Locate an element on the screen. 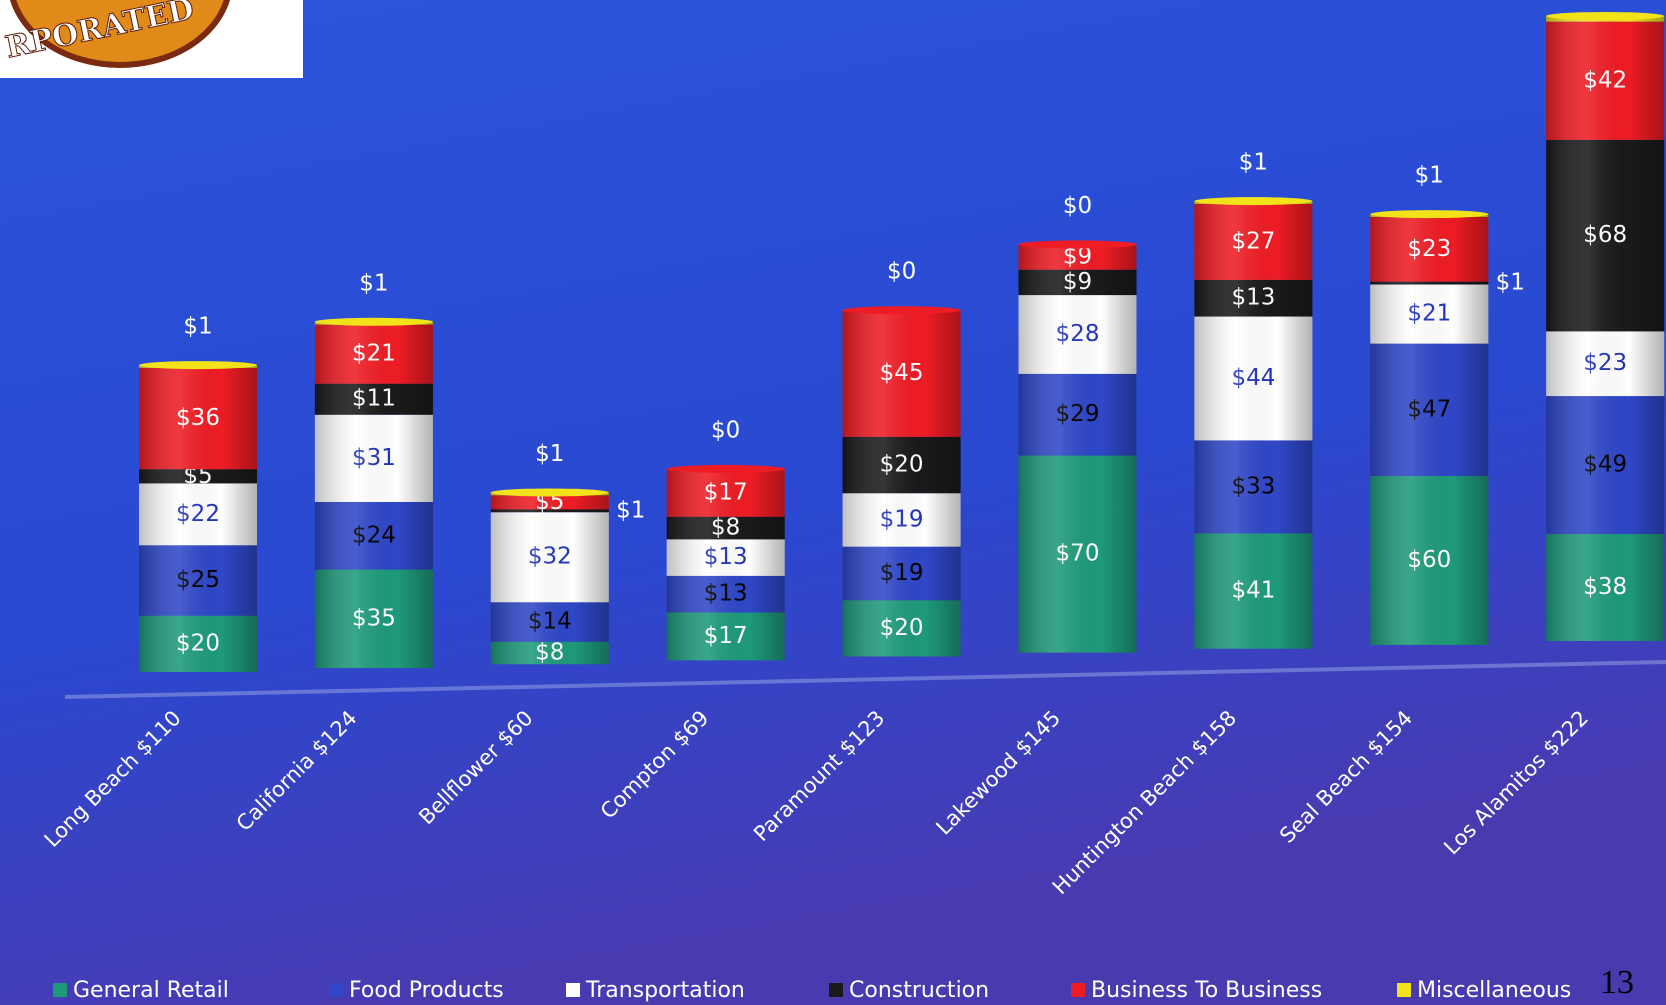  floor is located at coordinates (865, 679).